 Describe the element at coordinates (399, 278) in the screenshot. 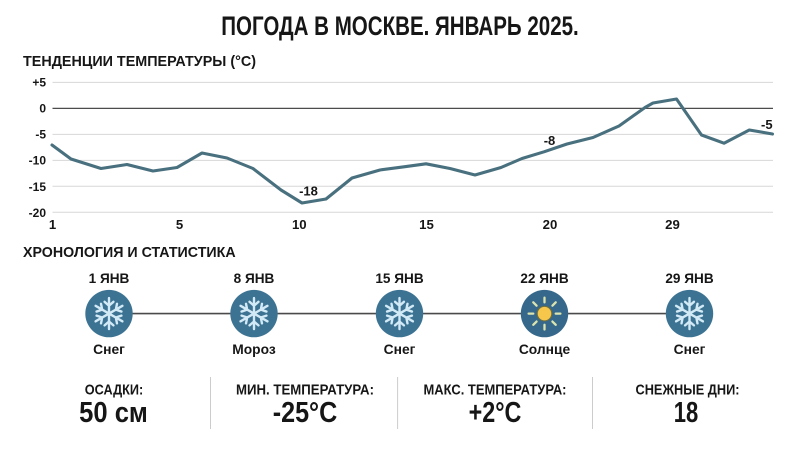

I see `svg-text: 15 ЯНВ` at that location.